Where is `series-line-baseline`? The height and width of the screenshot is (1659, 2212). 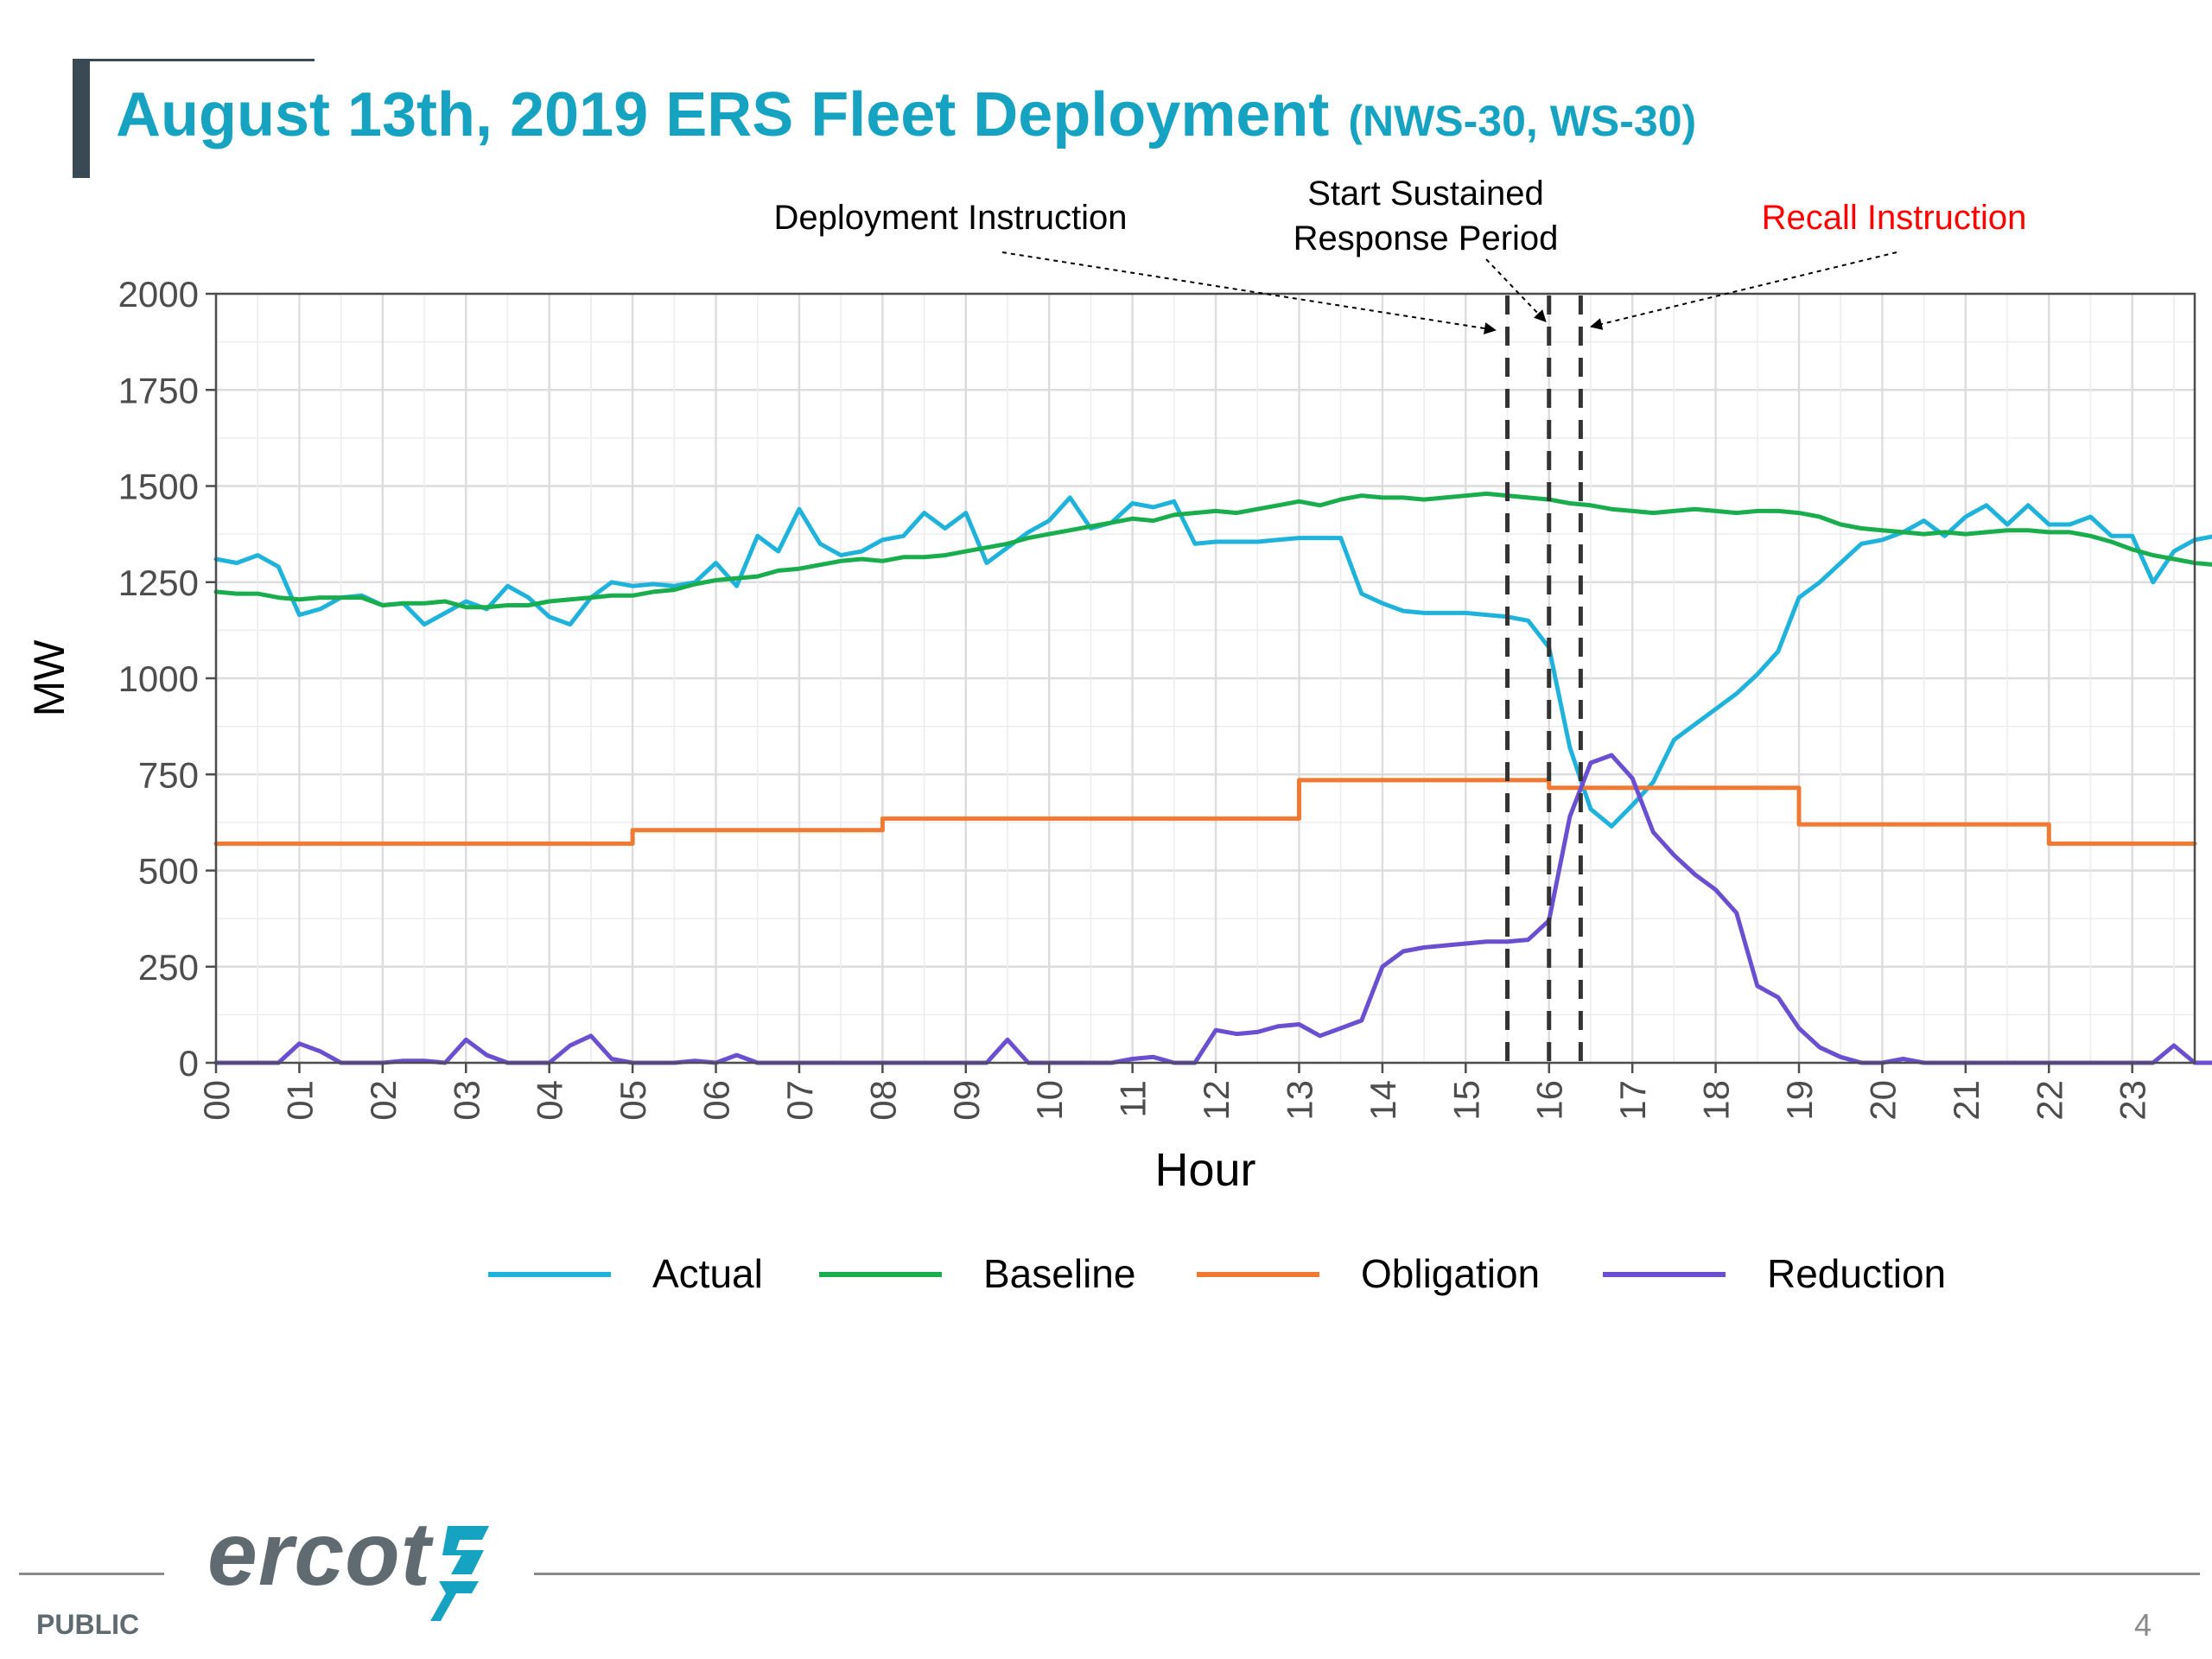
series-line-baseline is located at coordinates (1212, 550).